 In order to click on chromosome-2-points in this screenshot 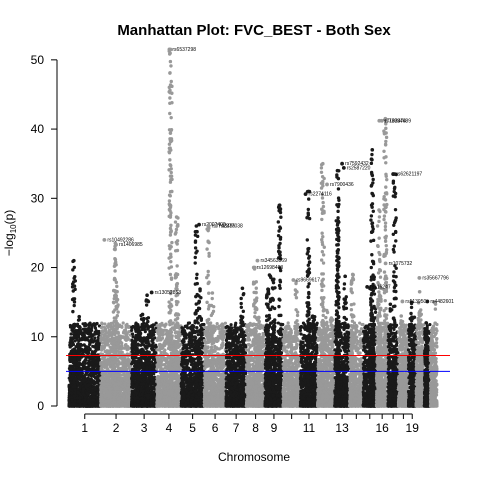, I will do `click(116, 324)`.